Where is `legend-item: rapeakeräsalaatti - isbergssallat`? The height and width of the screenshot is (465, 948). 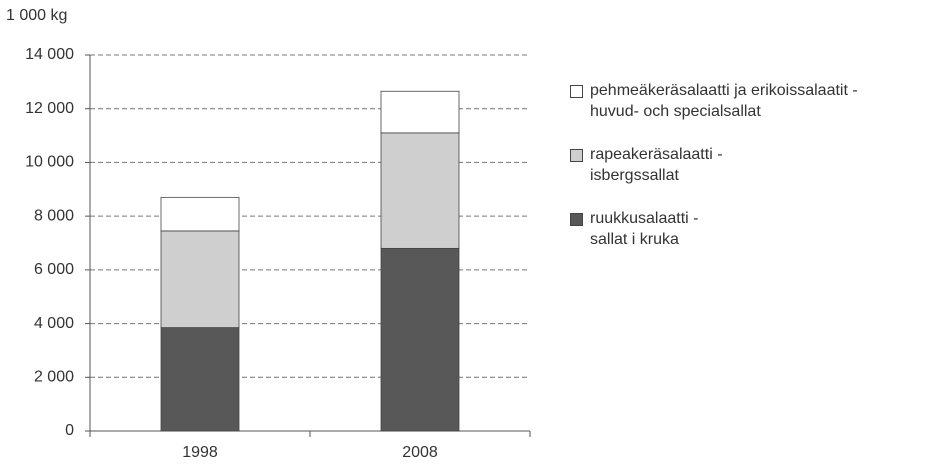 legend-item: rapeakeräsalaatti - isbergssallat is located at coordinates (755, 165).